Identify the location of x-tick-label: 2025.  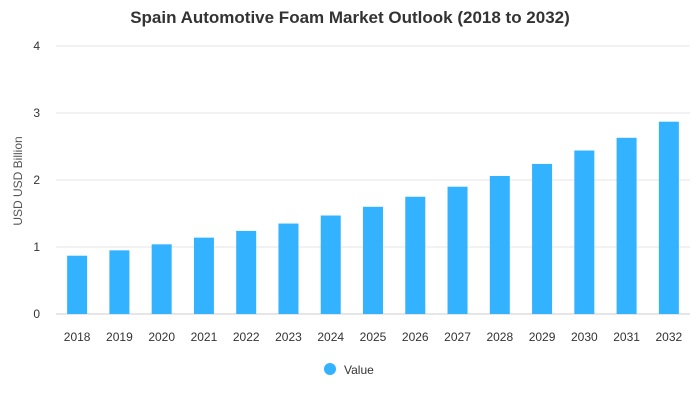
(373, 337).